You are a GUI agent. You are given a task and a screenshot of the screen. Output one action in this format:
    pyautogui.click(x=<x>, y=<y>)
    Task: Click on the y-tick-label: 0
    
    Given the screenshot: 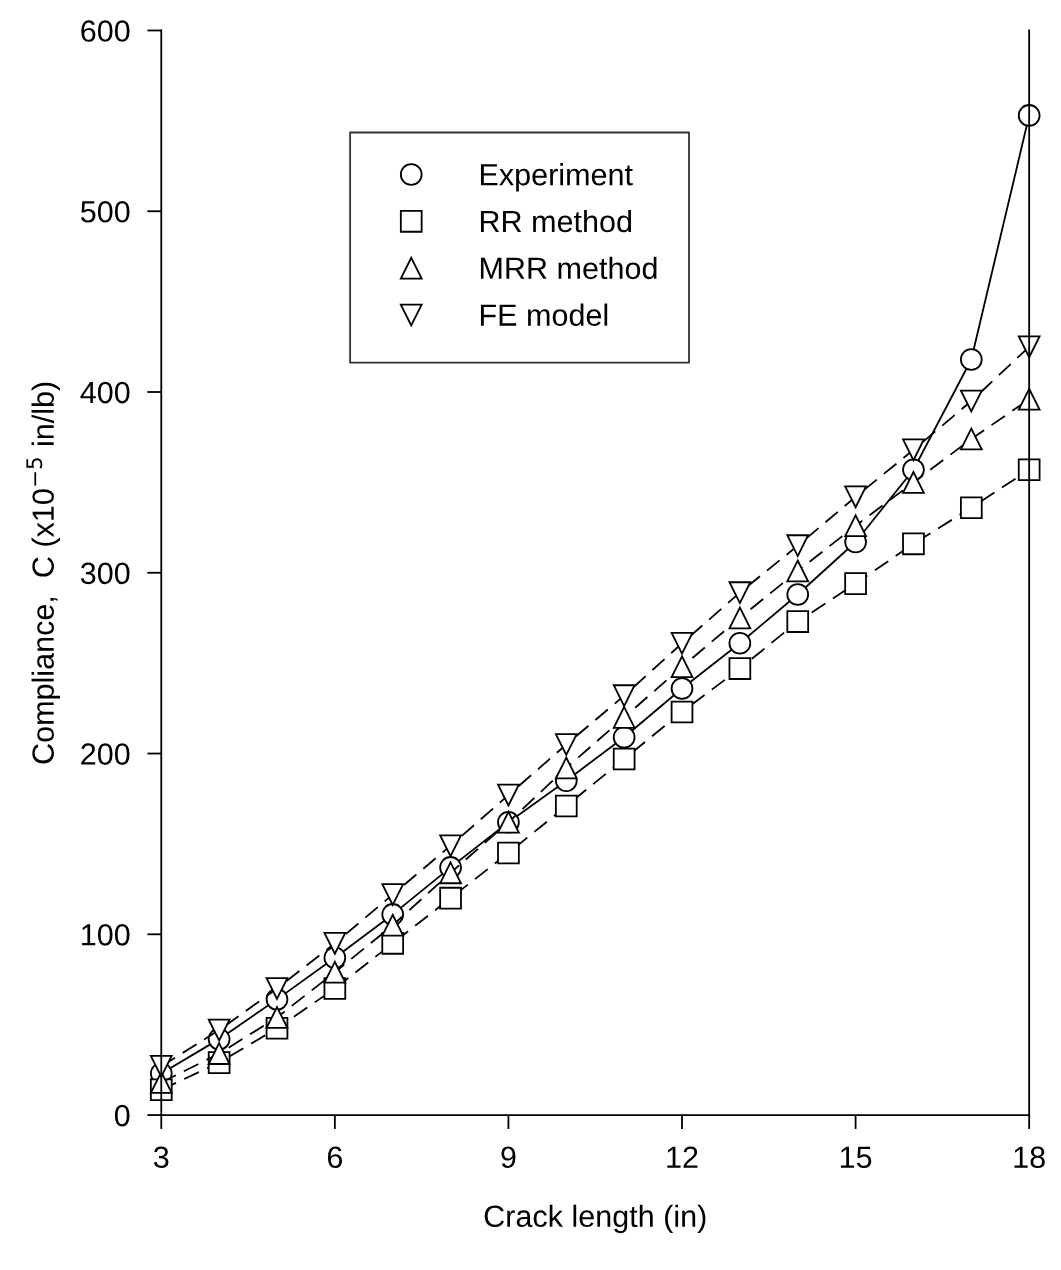 What is the action you would take?
    pyautogui.click(x=122, y=1115)
    